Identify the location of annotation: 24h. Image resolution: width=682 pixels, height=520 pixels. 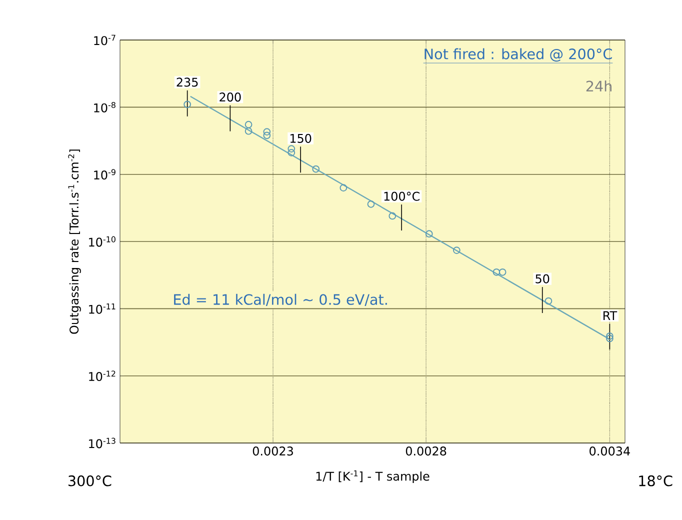
(599, 86).